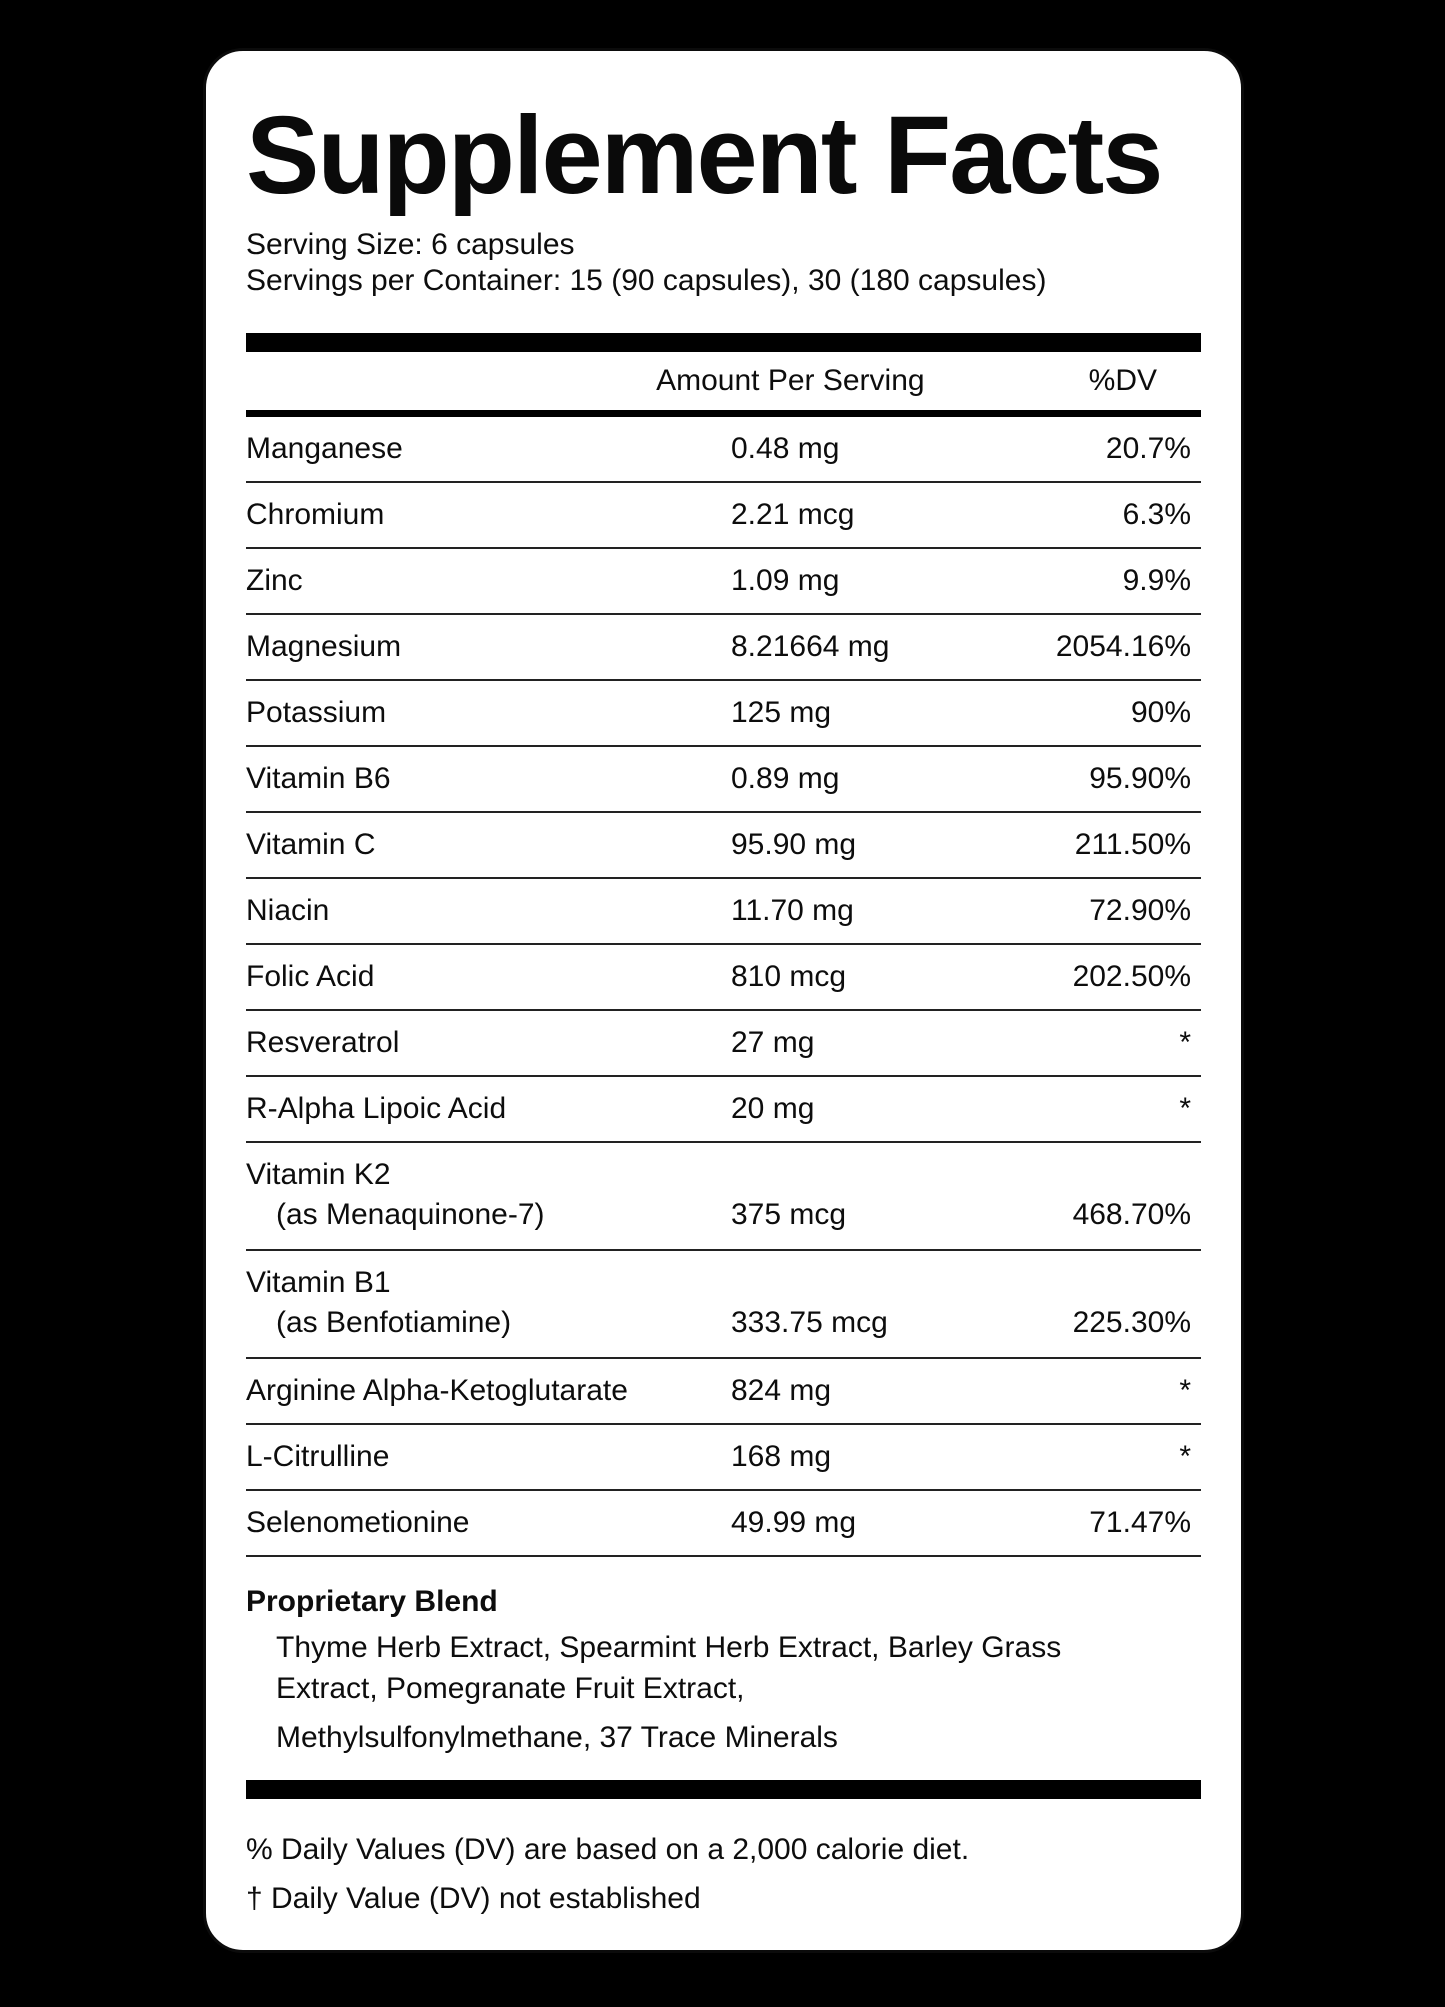 This screenshot has width=1445, height=2007. I want to click on nutrient-amount: 1.09 mg, so click(785, 580).